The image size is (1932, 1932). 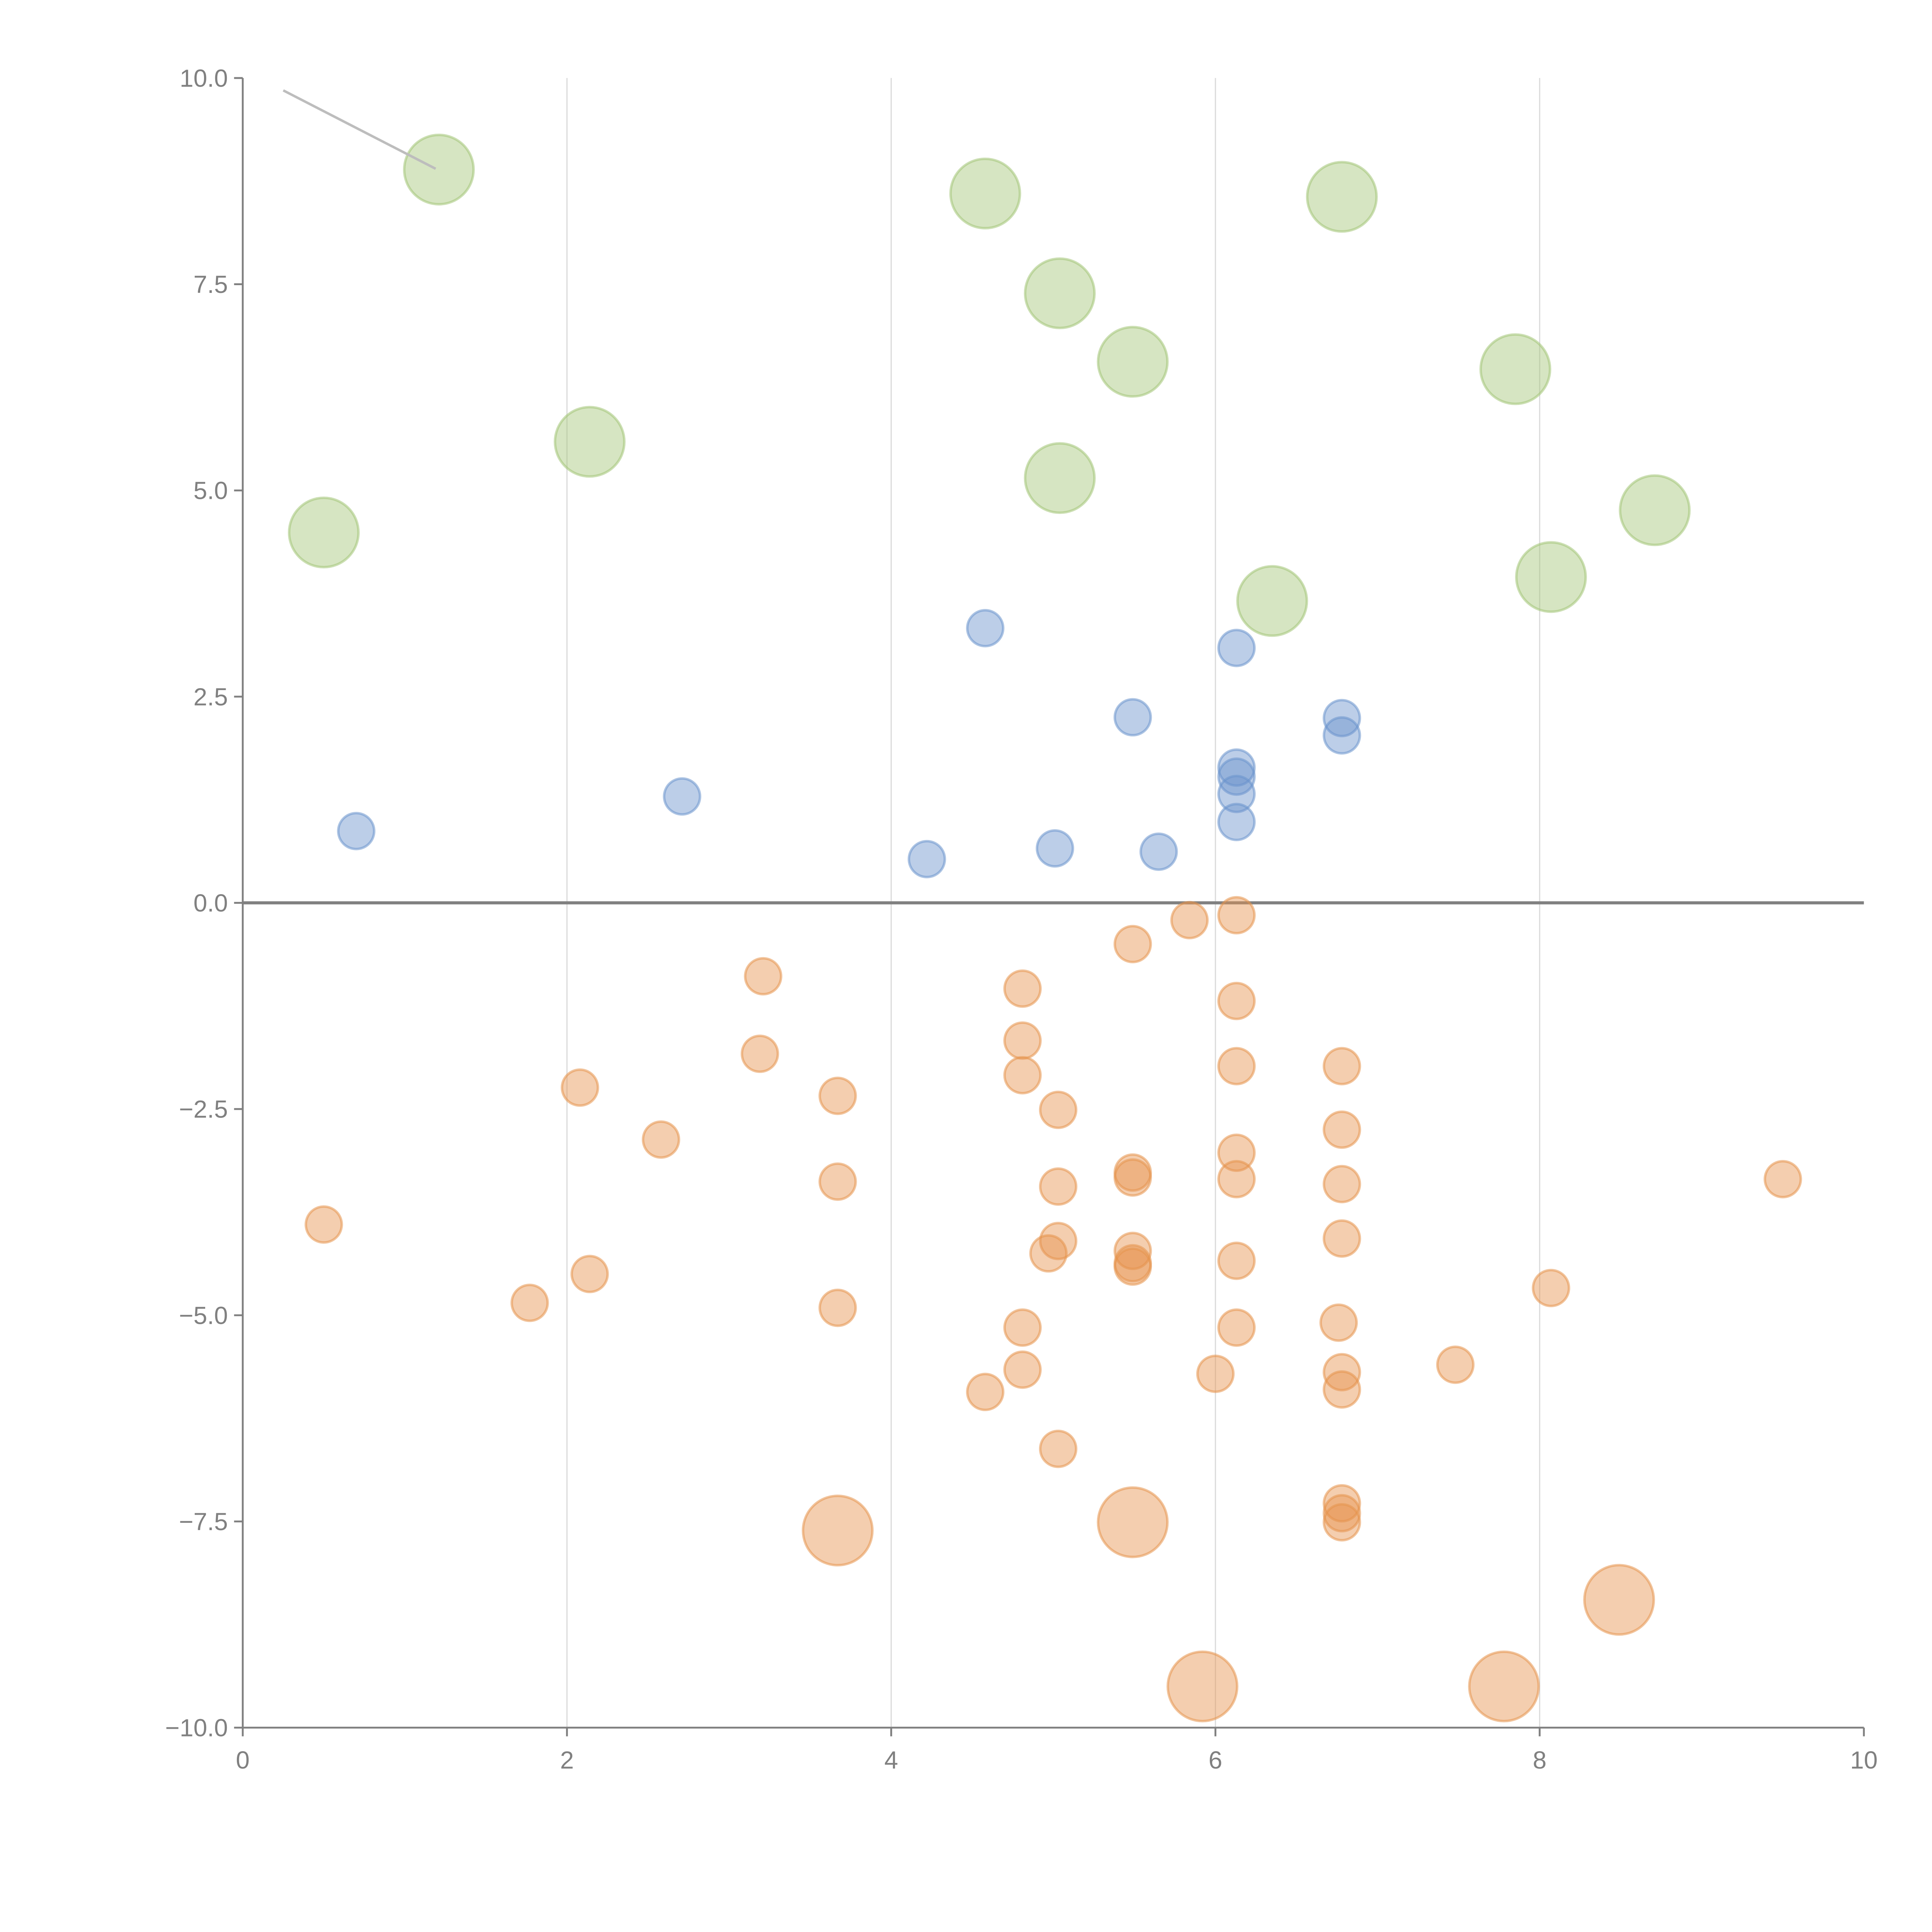 I want to click on y-tick-label: 7.5, so click(x=211, y=284).